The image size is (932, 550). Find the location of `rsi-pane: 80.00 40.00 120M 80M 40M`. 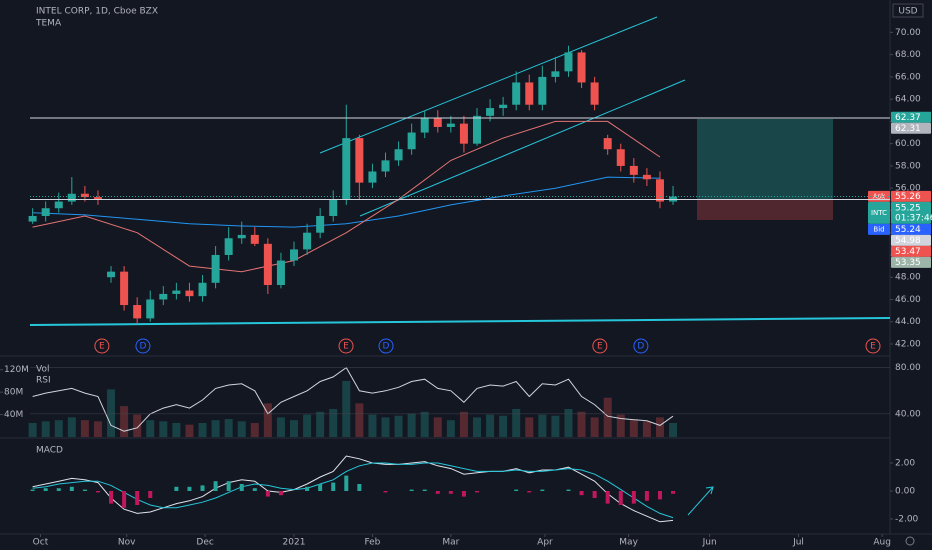

rsi-pane: 80.00 40.00 120M 80M 40M is located at coordinates (460, 400).